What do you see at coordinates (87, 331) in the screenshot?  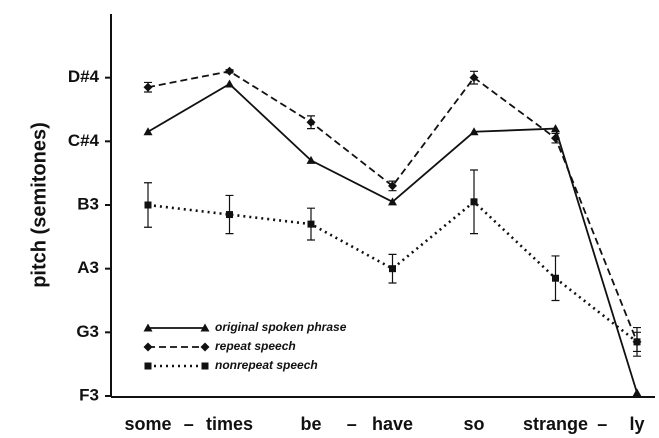 I see `y-tick-label: G3` at bounding box center [87, 331].